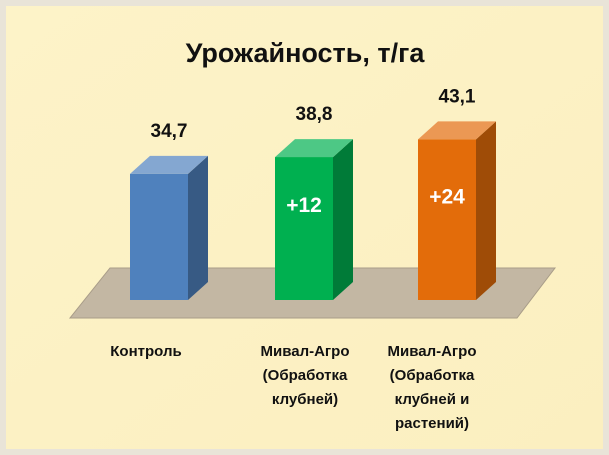 Image resolution: width=609 pixels, height=455 pixels. Describe the element at coordinates (447, 196) in the screenshot. I see `bar-annotation: +24` at that location.